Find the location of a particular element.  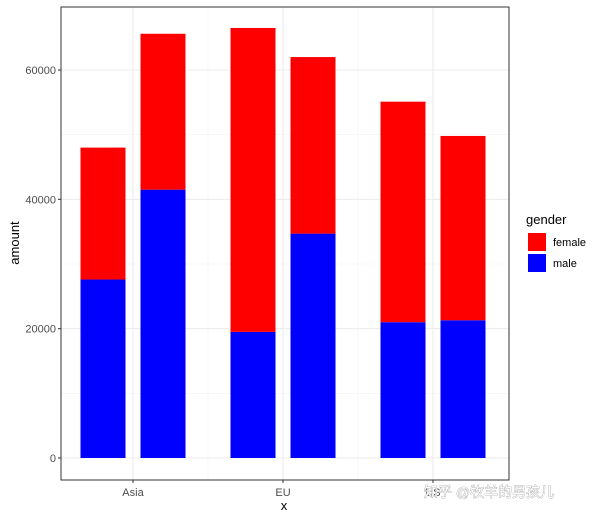

y-tick-labels: 0 20000 40000 60000 is located at coordinates (43, 265).